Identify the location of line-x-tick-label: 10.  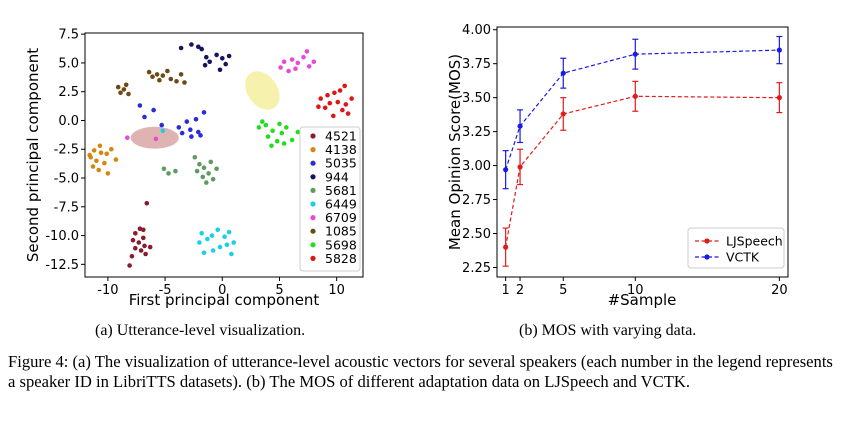
(635, 290).